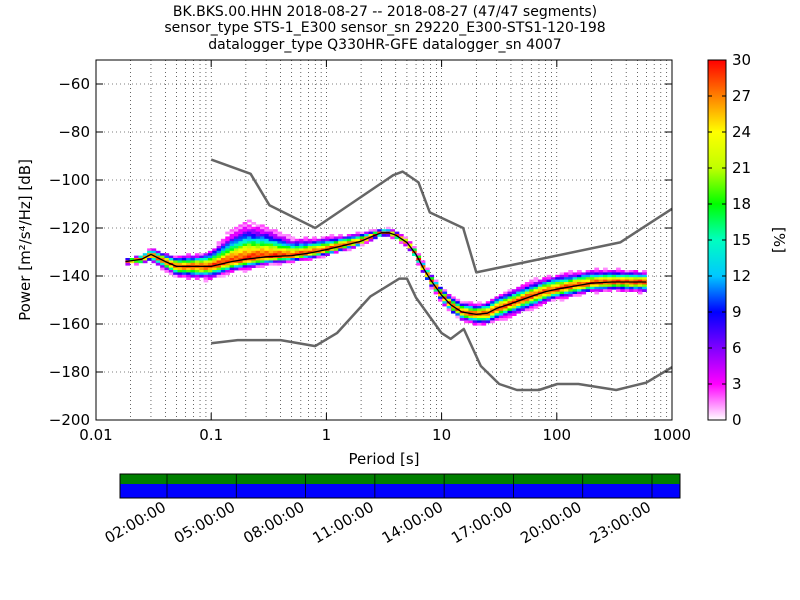 Image resolution: width=800 pixels, height=600 pixels. What do you see at coordinates (69, 228) in the screenshot?
I see `y-tick-label: −120` at bounding box center [69, 228].